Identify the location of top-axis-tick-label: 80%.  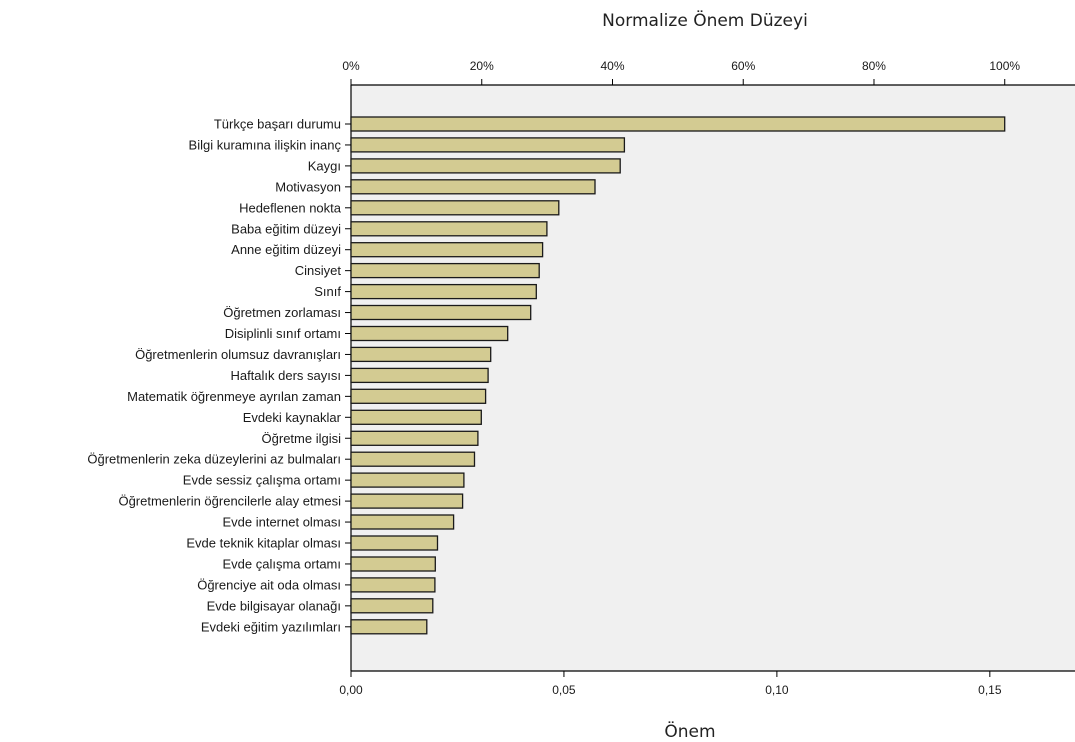
(874, 66).